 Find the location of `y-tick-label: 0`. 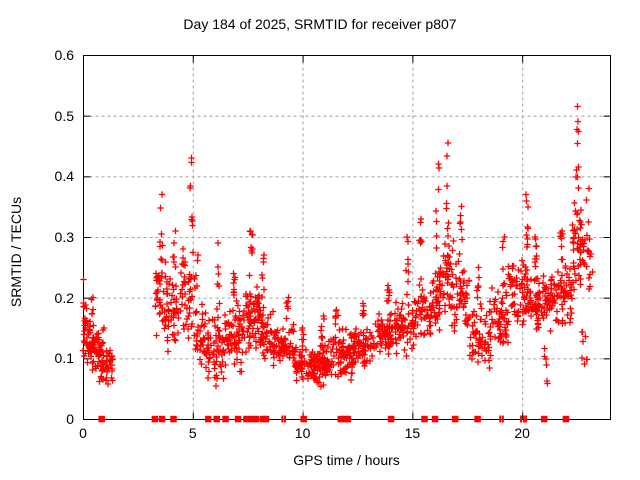

y-tick-label: 0 is located at coordinates (70, 419).